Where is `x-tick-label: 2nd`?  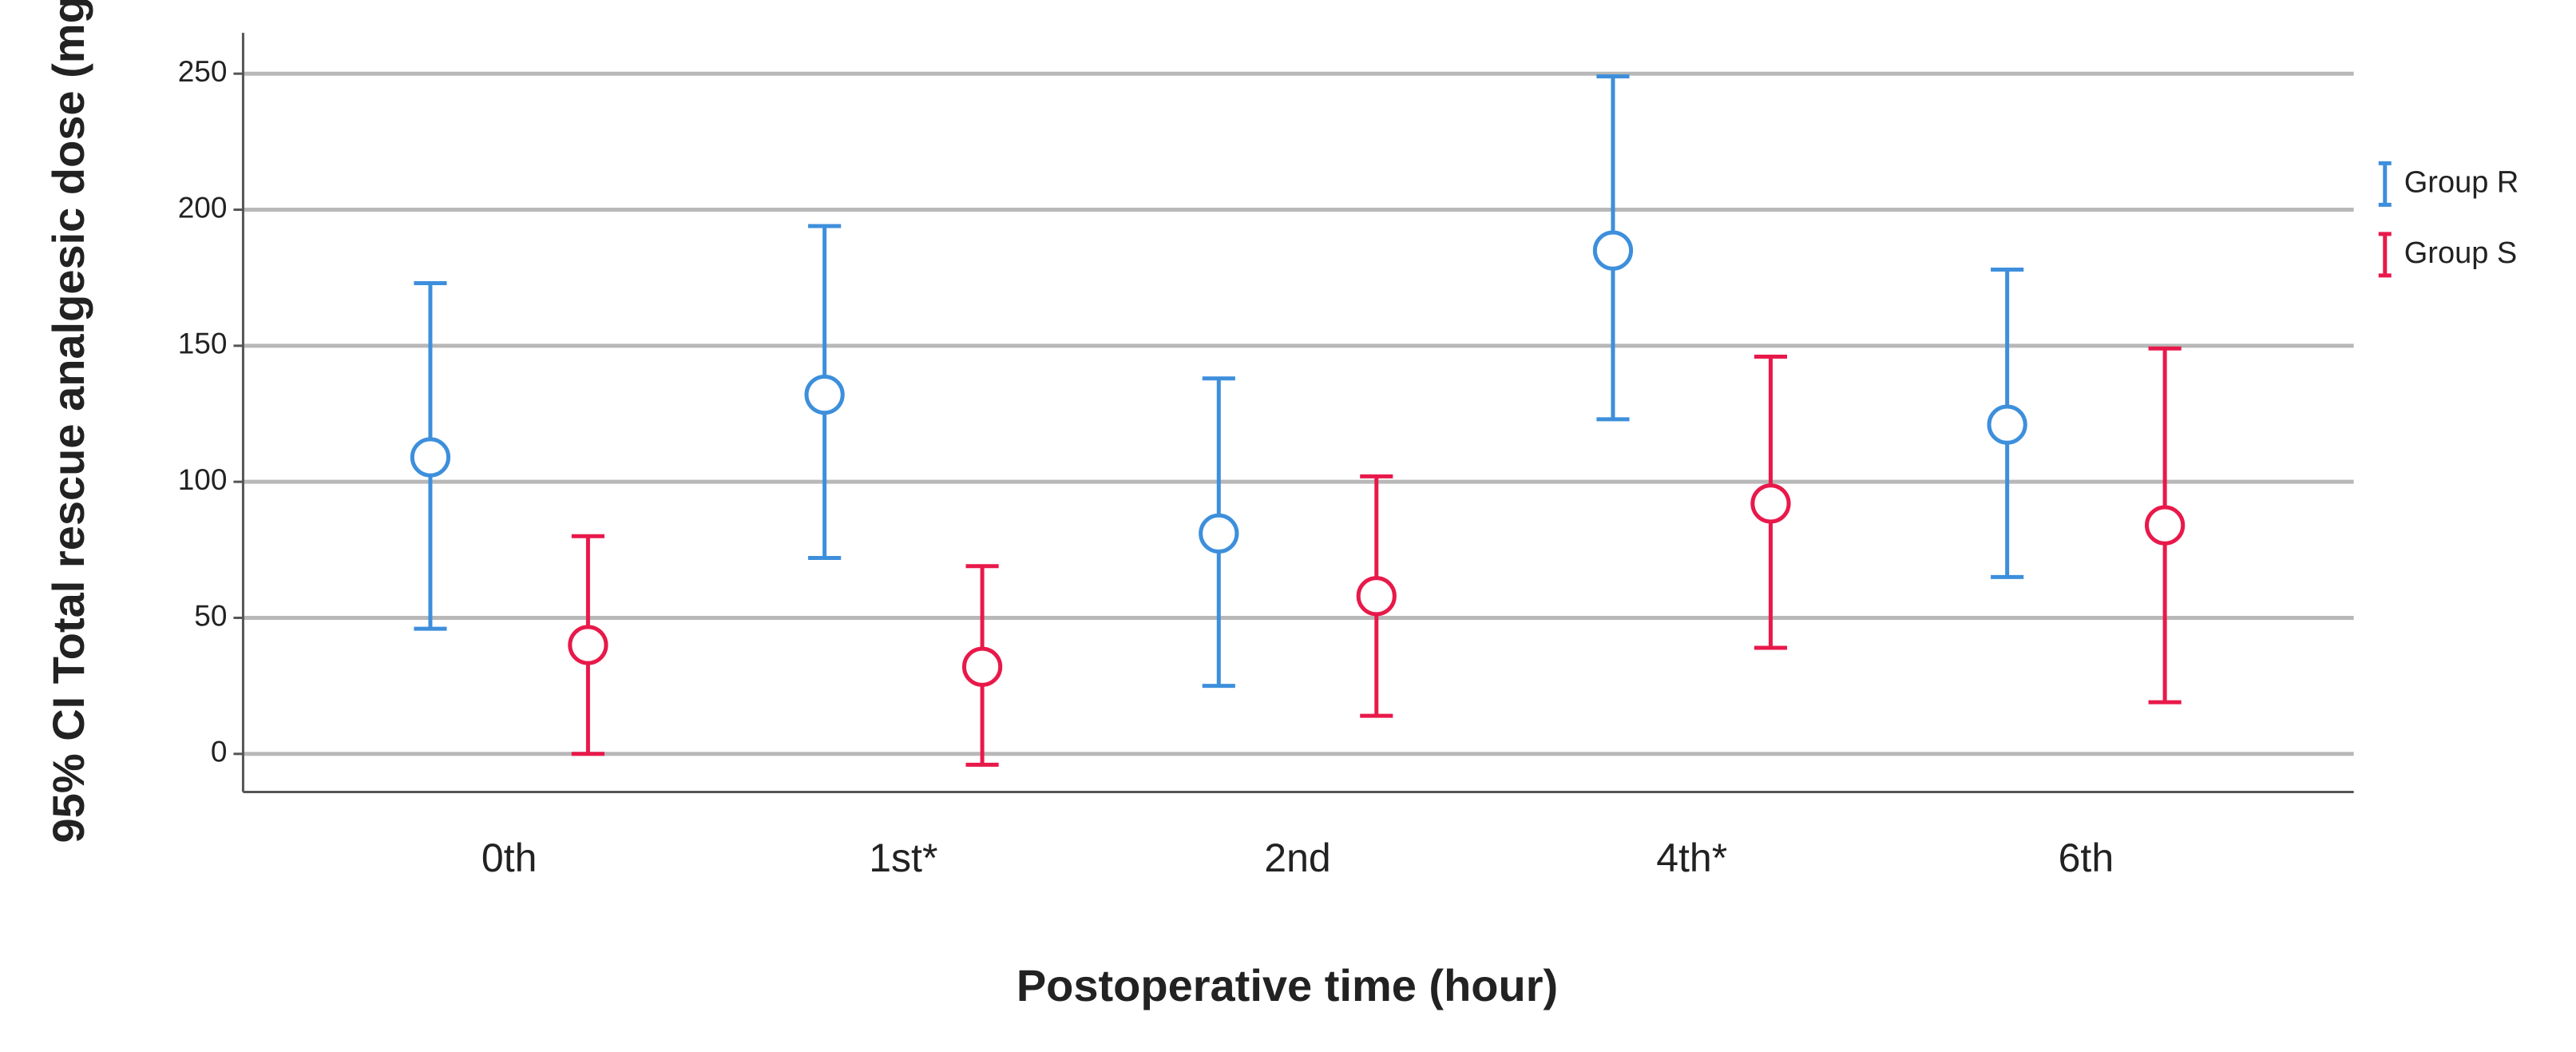
x-tick-label: 2nd is located at coordinates (1297, 858).